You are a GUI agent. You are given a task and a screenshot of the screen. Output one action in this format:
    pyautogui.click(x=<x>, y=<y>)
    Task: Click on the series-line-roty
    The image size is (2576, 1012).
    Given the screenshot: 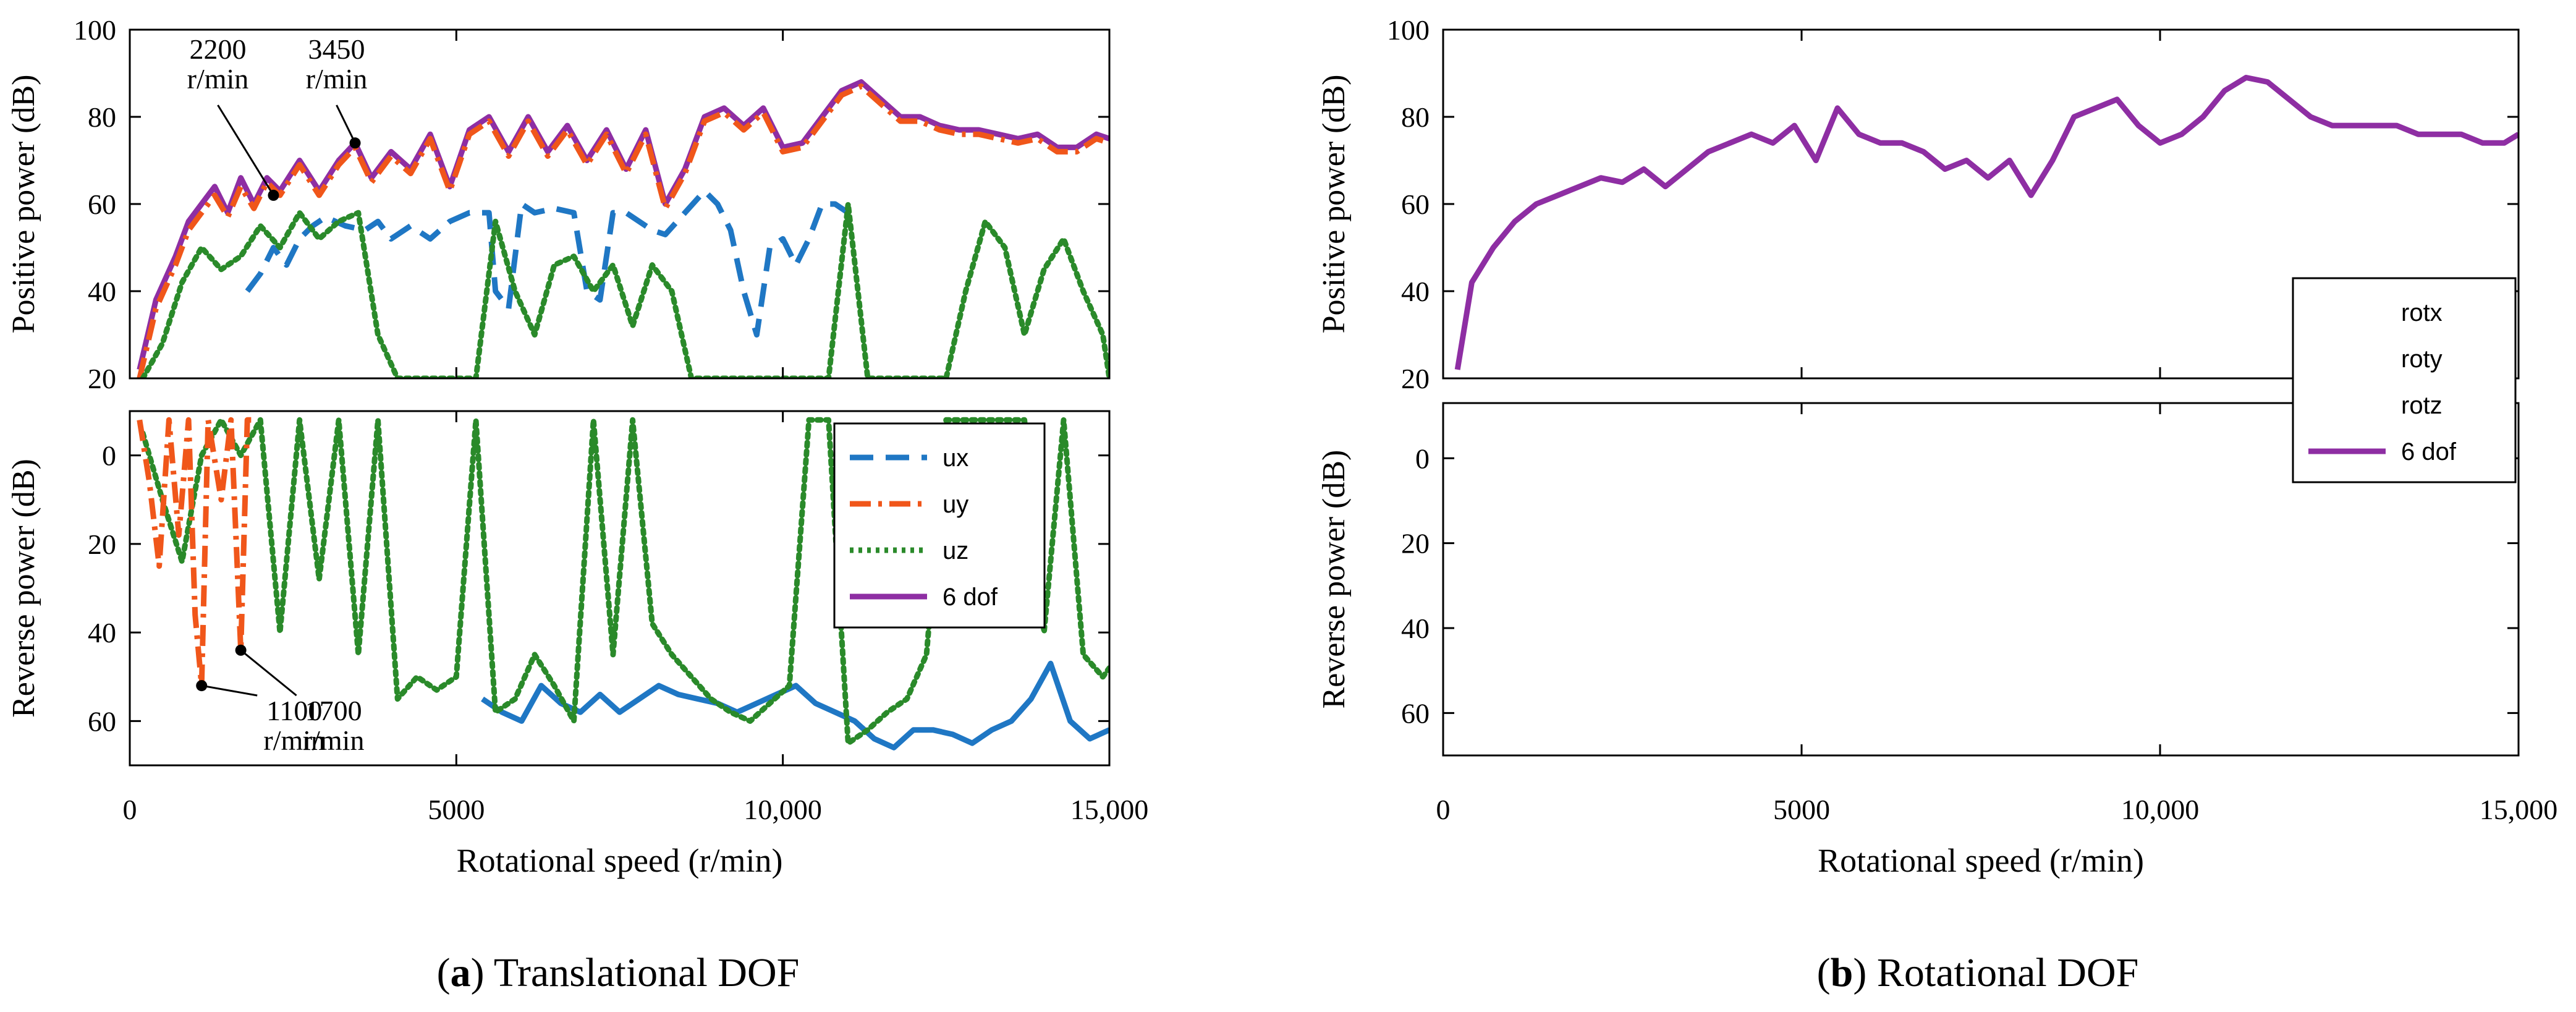 What is the action you would take?
    pyautogui.click(x=1938, y=322)
    